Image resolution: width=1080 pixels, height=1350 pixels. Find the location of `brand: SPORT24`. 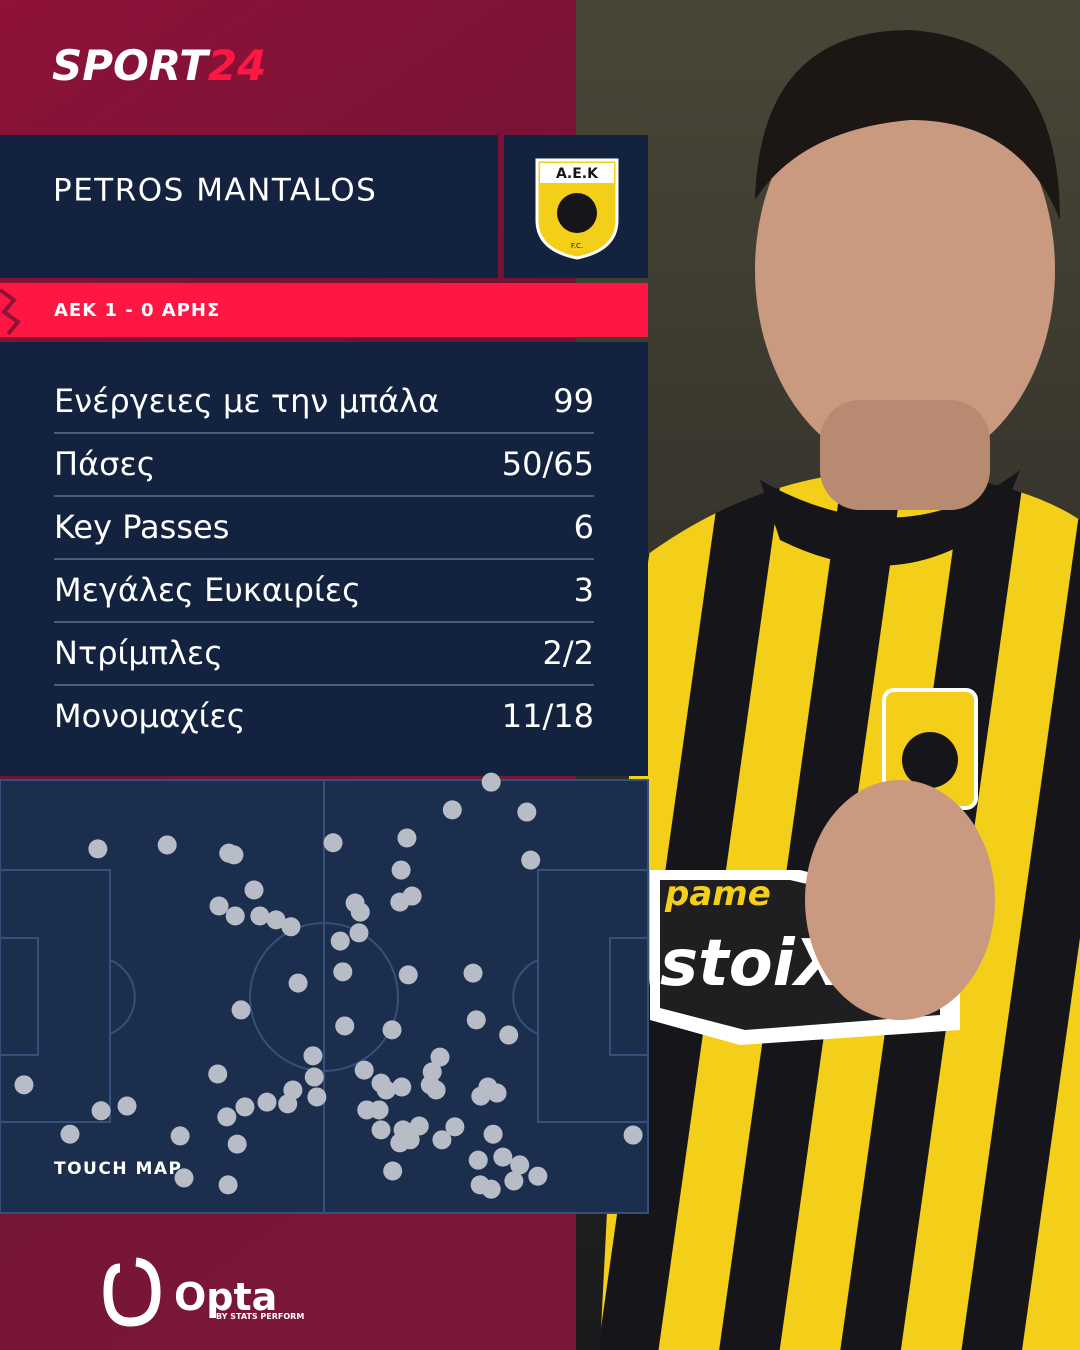

brand: SPORT24 is located at coordinates (159, 65).